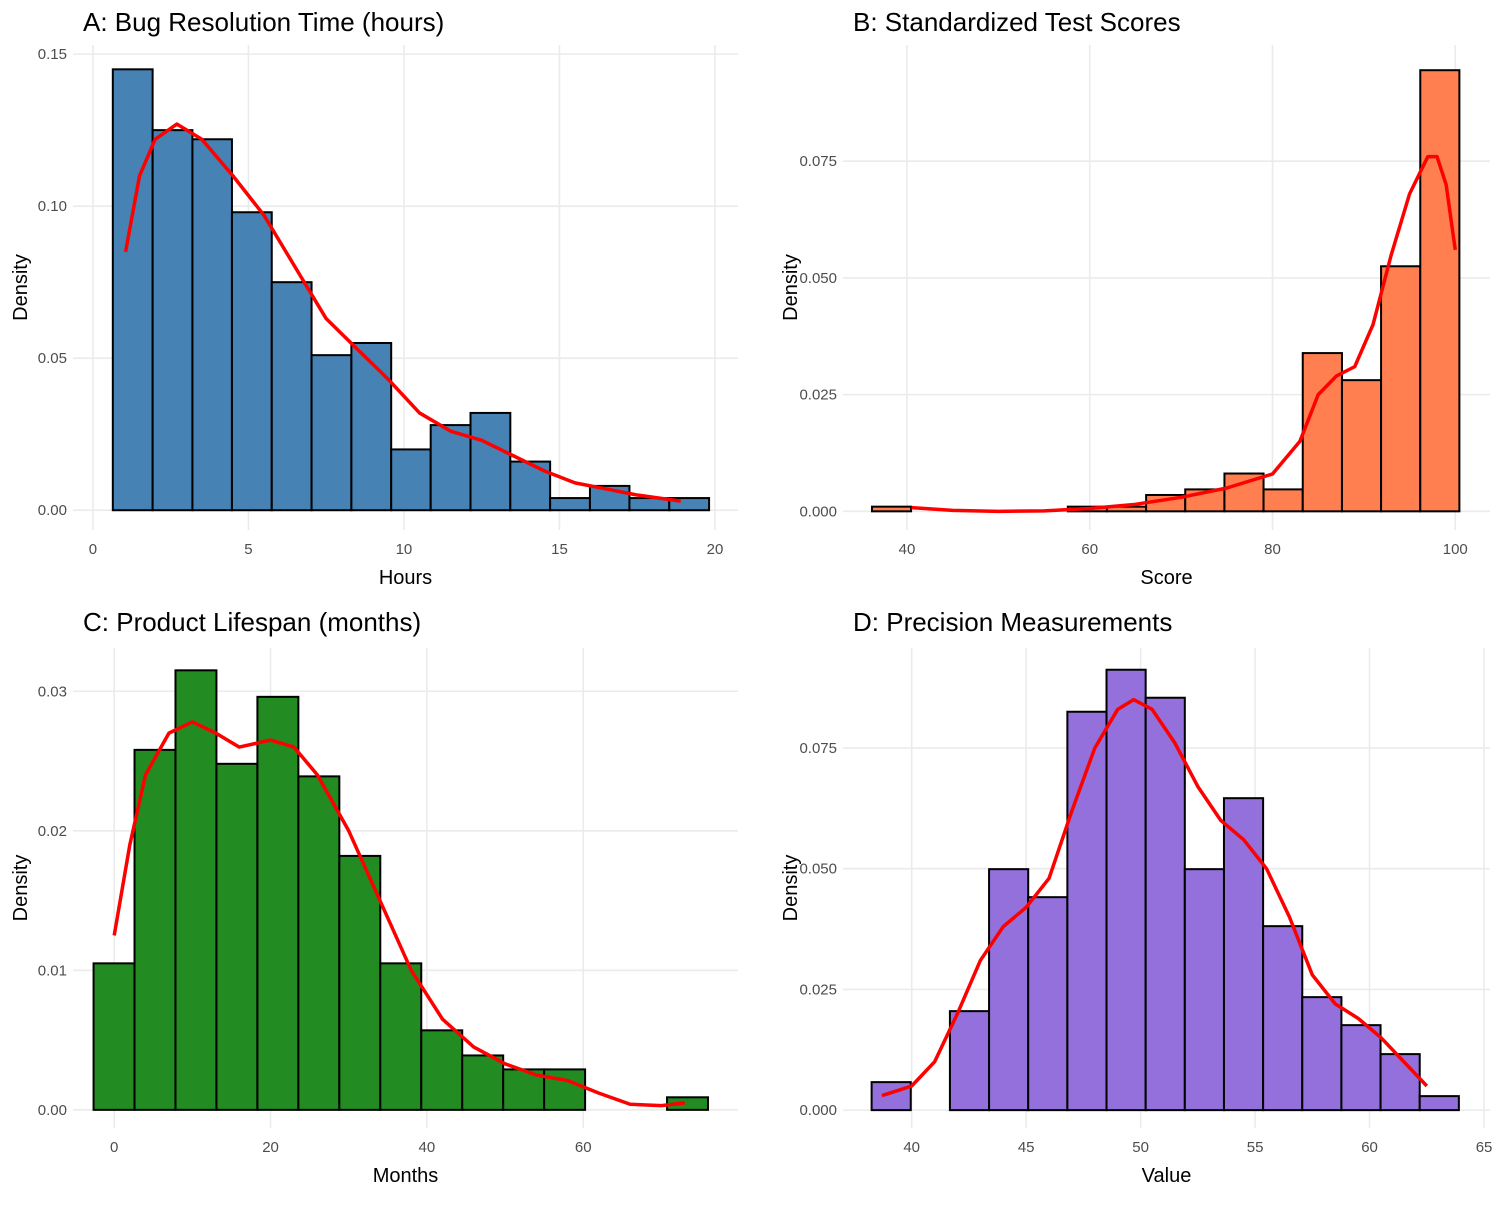 This screenshot has height=1205, width=1500. I want to click on x-tick-label: 45, so click(1026, 1147).